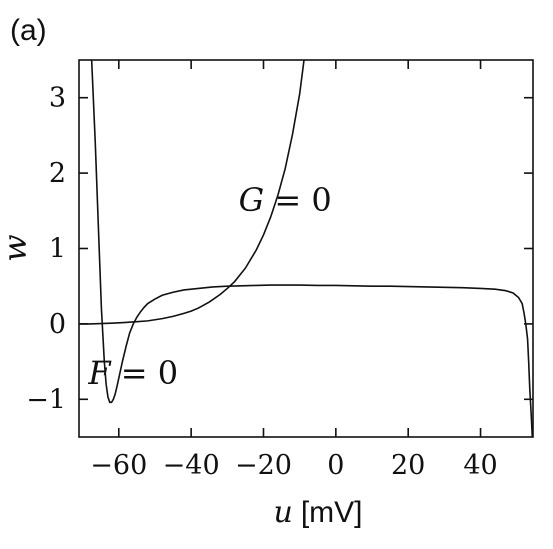  What do you see at coordinates (57, 249) in the screenshot?
I see `y-tick-label: 1` at bounding box center [57, 249].